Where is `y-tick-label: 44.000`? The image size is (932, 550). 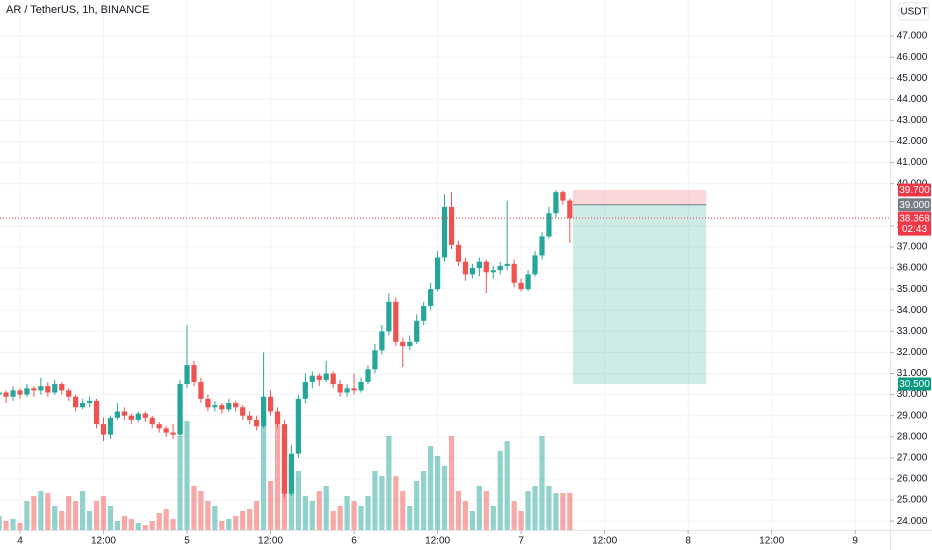
y-tick-label: 44.000 is located at coordinates (912, 99).